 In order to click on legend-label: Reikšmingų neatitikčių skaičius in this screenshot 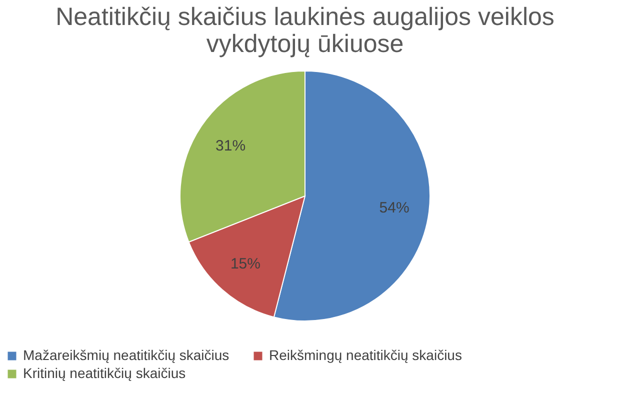, I will do `click(365, 355)`.